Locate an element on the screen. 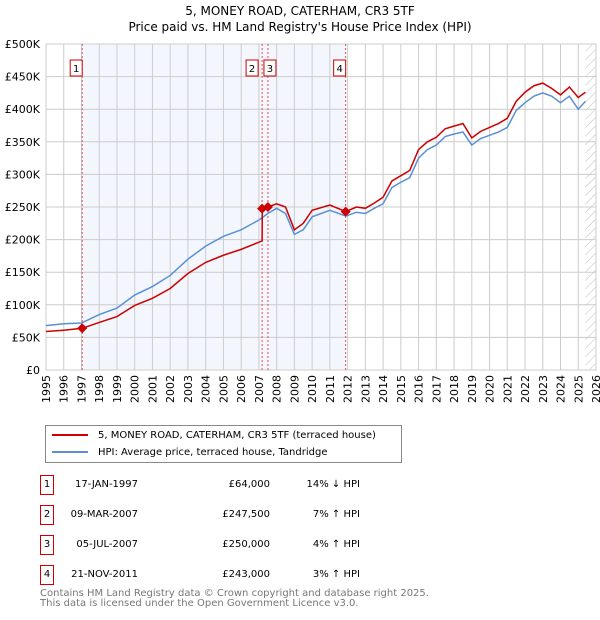  x-tick-label: 2013 is located at coordinates (365, 389).